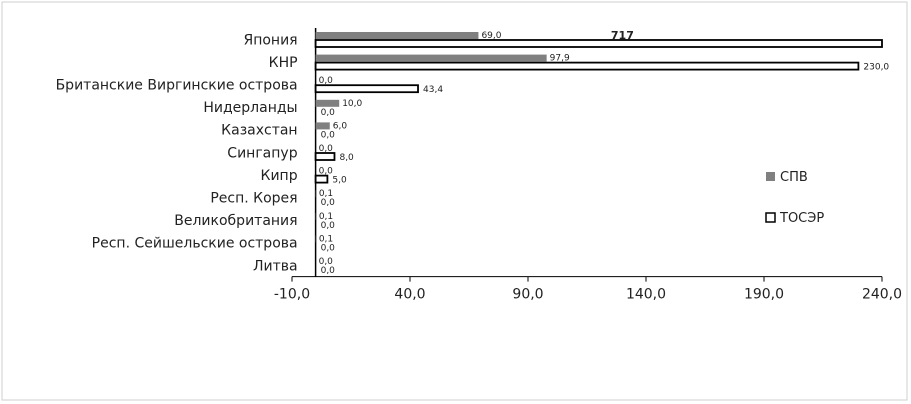 The image size is (911, 404). I want to click on x-tick-label: 190,0, so click(764, 295).